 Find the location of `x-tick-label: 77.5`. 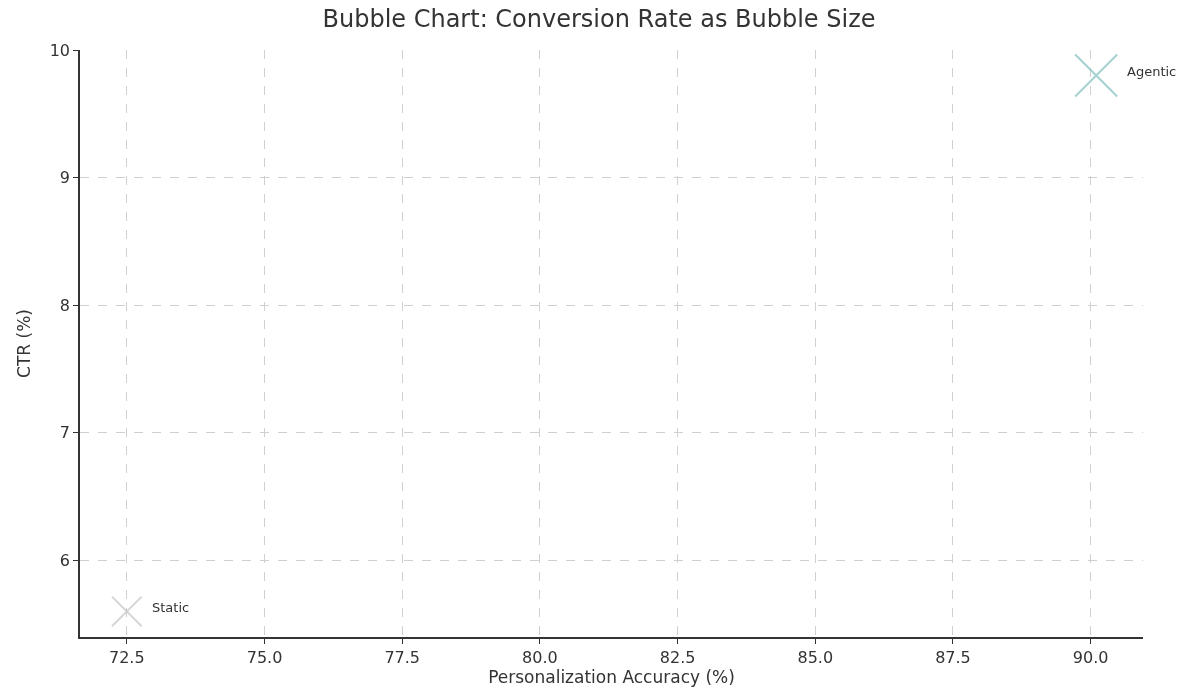

x-tick-label: 77.5 is located at coordinates (402, 657).